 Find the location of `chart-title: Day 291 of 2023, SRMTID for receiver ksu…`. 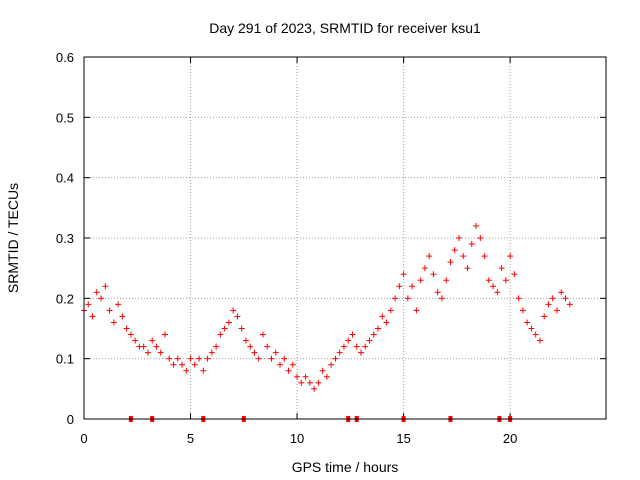

chart-title: Day 291 of 2023, SRMTID for receiver ksu… is located at coordinates (345, 28).